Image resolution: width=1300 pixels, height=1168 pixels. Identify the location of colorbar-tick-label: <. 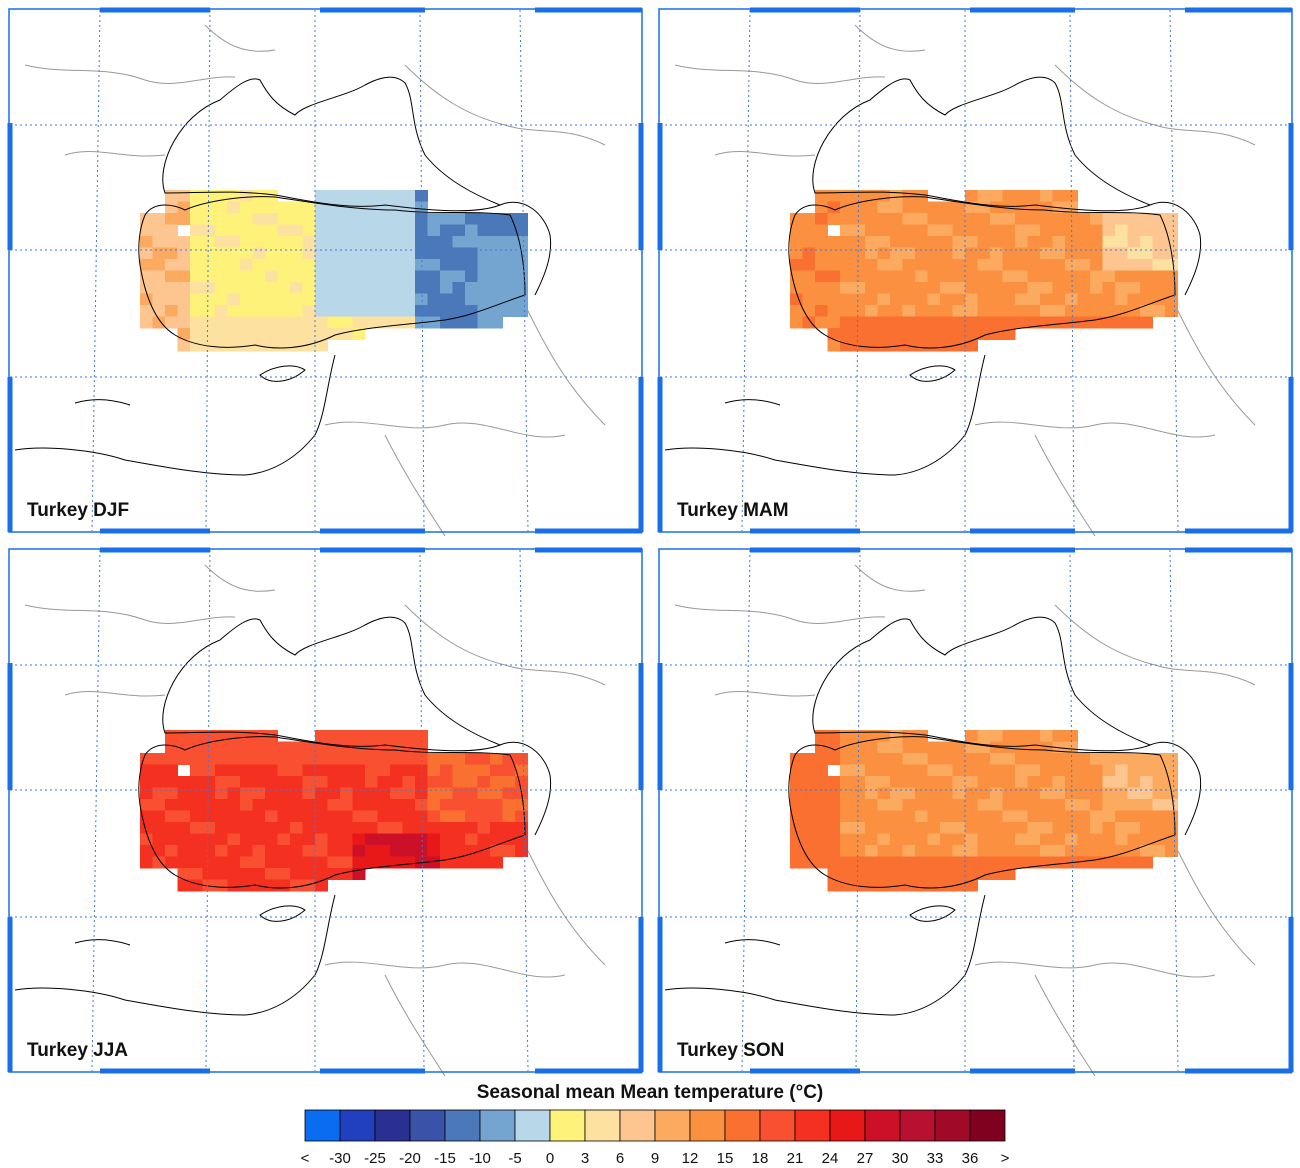
(305, 1158).